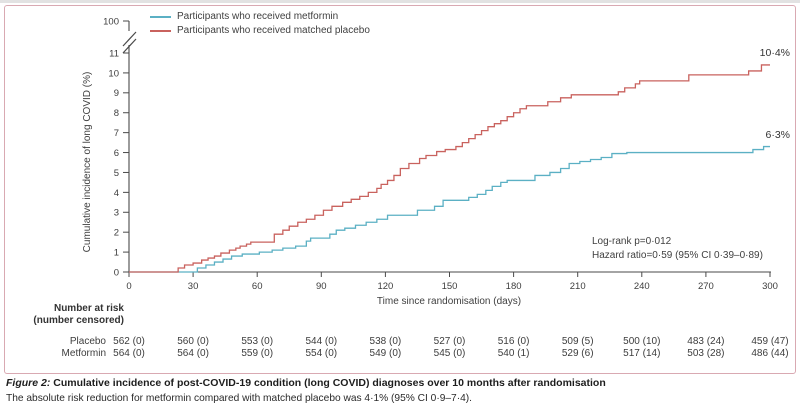 Image resolution: width=800 pixels, height=415 pixels. Describe the element at coordinates (774, 52) in the screenshot. I see `placebo-end-value-label: 10·4%` at that location.